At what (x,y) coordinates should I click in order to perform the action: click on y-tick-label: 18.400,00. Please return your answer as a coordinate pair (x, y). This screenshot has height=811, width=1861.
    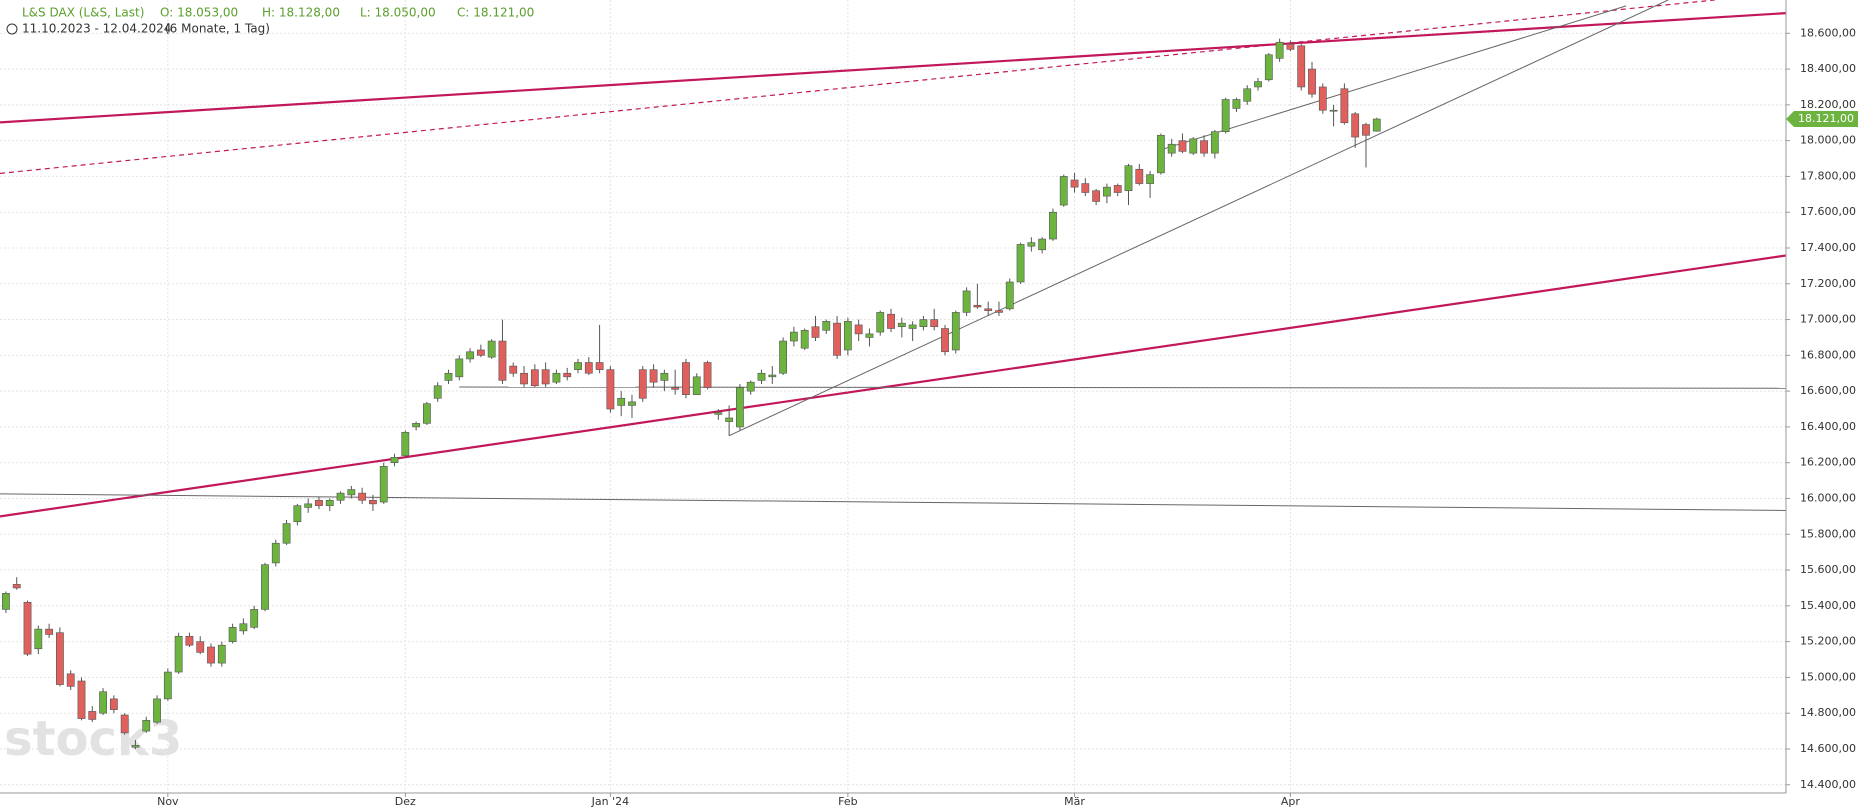
    Looking at the image, I should click on (1828, 68).